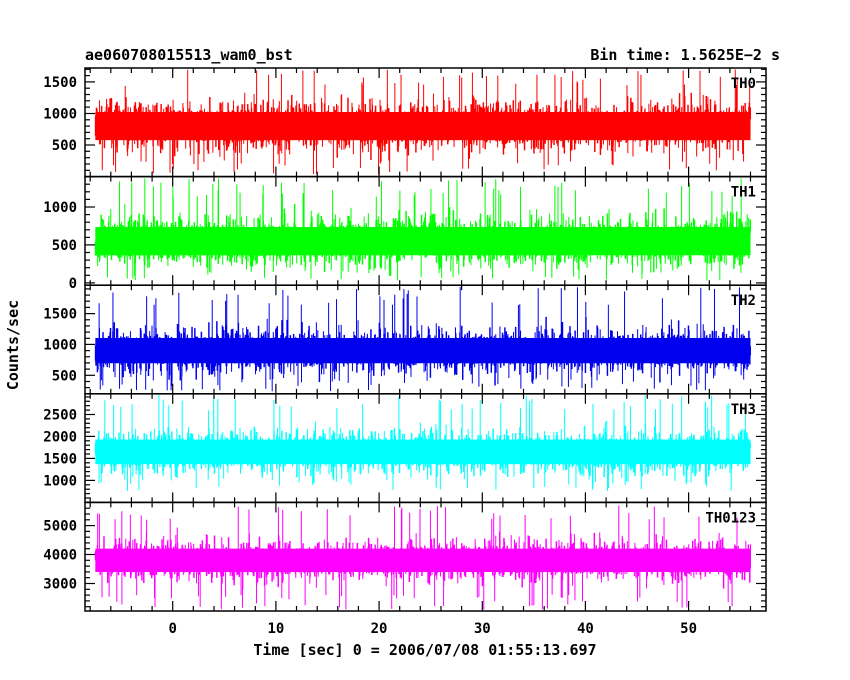 This screenshot has width=850, height=680. What do you see at coordinates (423, 442) in the screenshot?
I see `series-line-th3` at bounding box center [423, 442].